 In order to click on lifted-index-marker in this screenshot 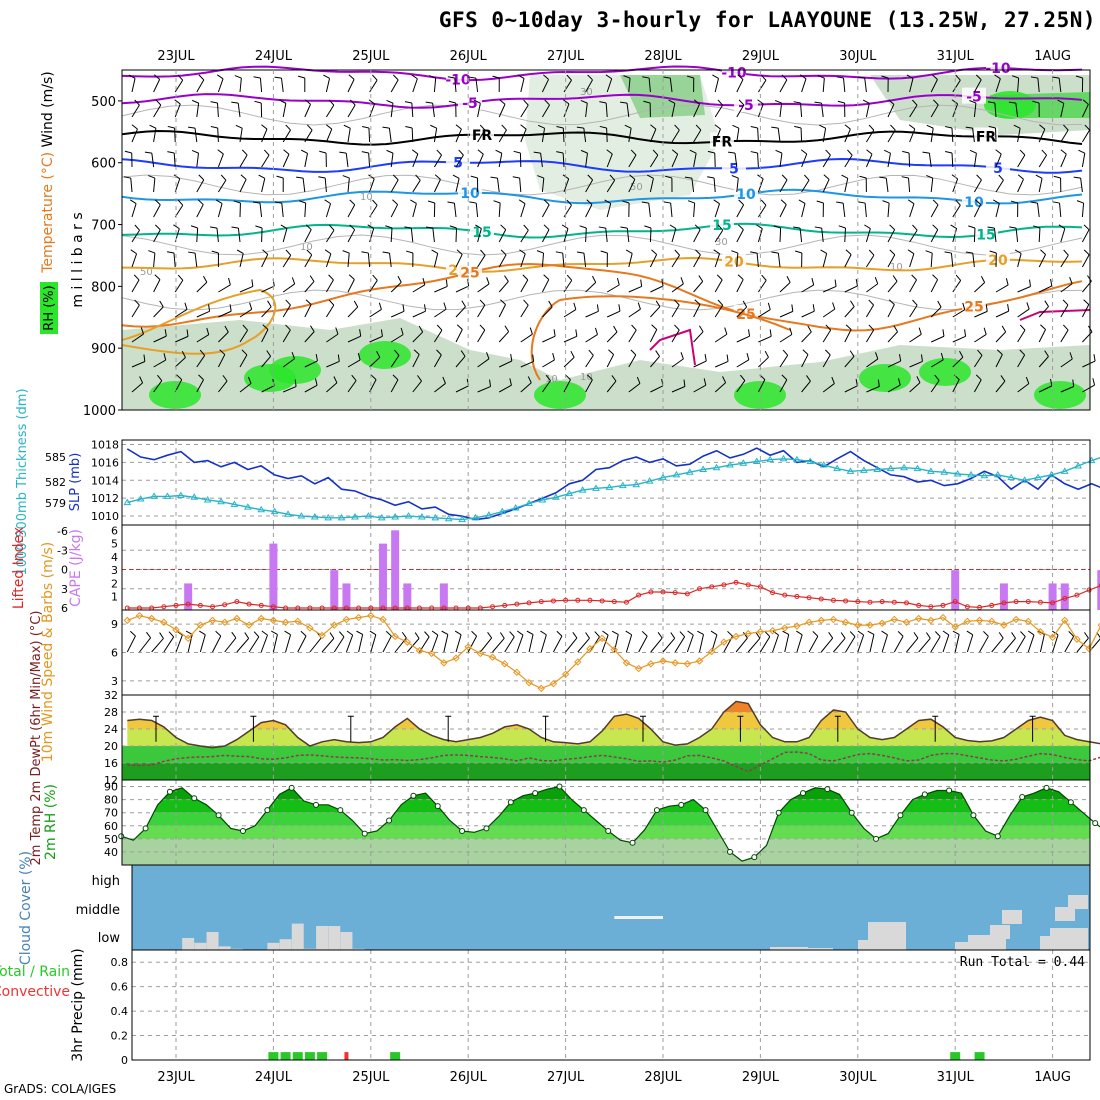, I will do `click(261, 605)`.